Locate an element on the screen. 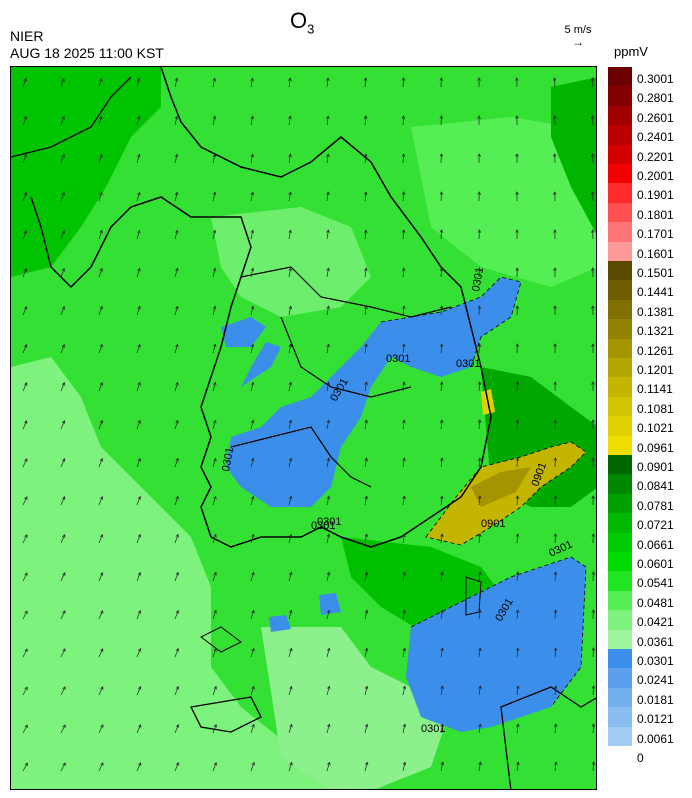 The width and height of the screenshot is (692, 798). colorbar-label: 0.1441 is located at coordinates (655, 292).